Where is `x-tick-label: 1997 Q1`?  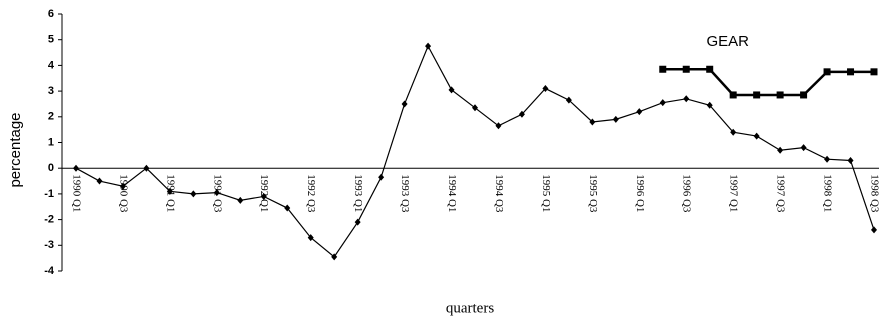
x-tick-label: 1997 Q1 is located at coordinates (734, 193).